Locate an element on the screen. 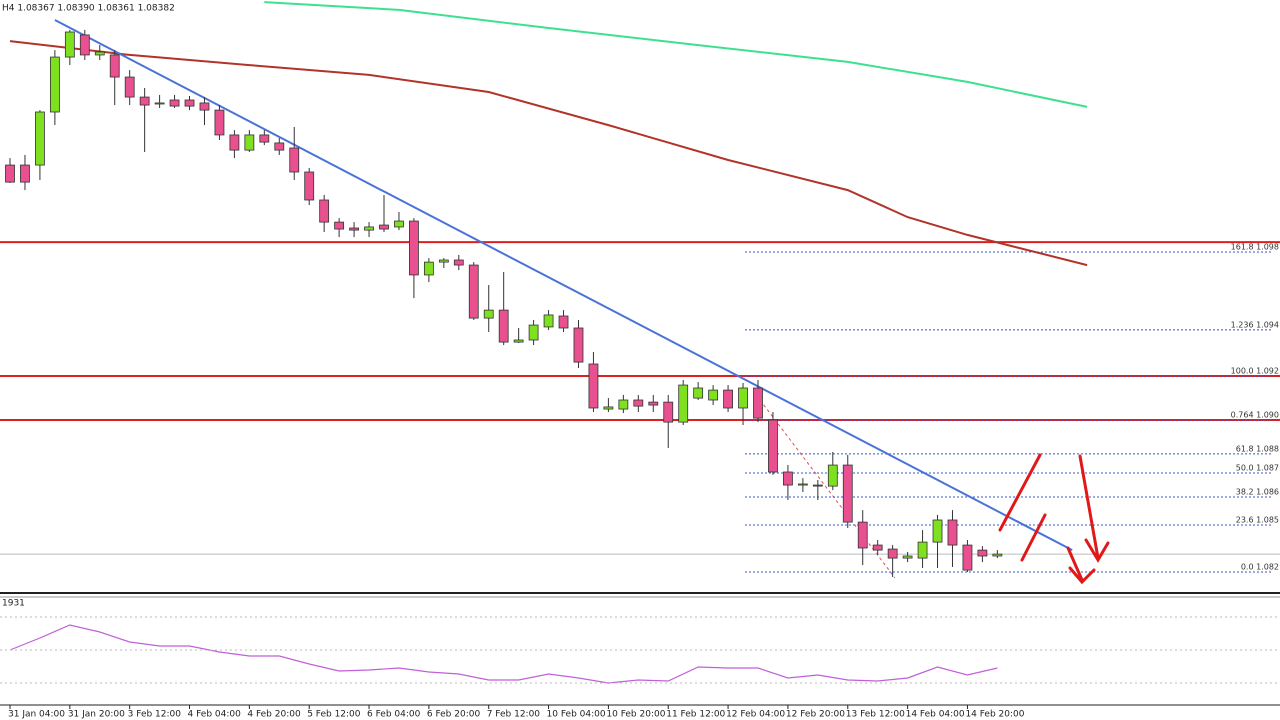  x-tick-label: 12 Feb 04:00 is located at coordinates (755, 715).